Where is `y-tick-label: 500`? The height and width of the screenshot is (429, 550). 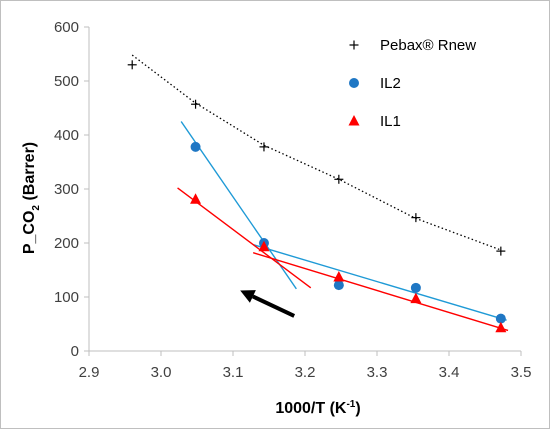
y-tick-label: 500 is located at coordinates (66, 81).